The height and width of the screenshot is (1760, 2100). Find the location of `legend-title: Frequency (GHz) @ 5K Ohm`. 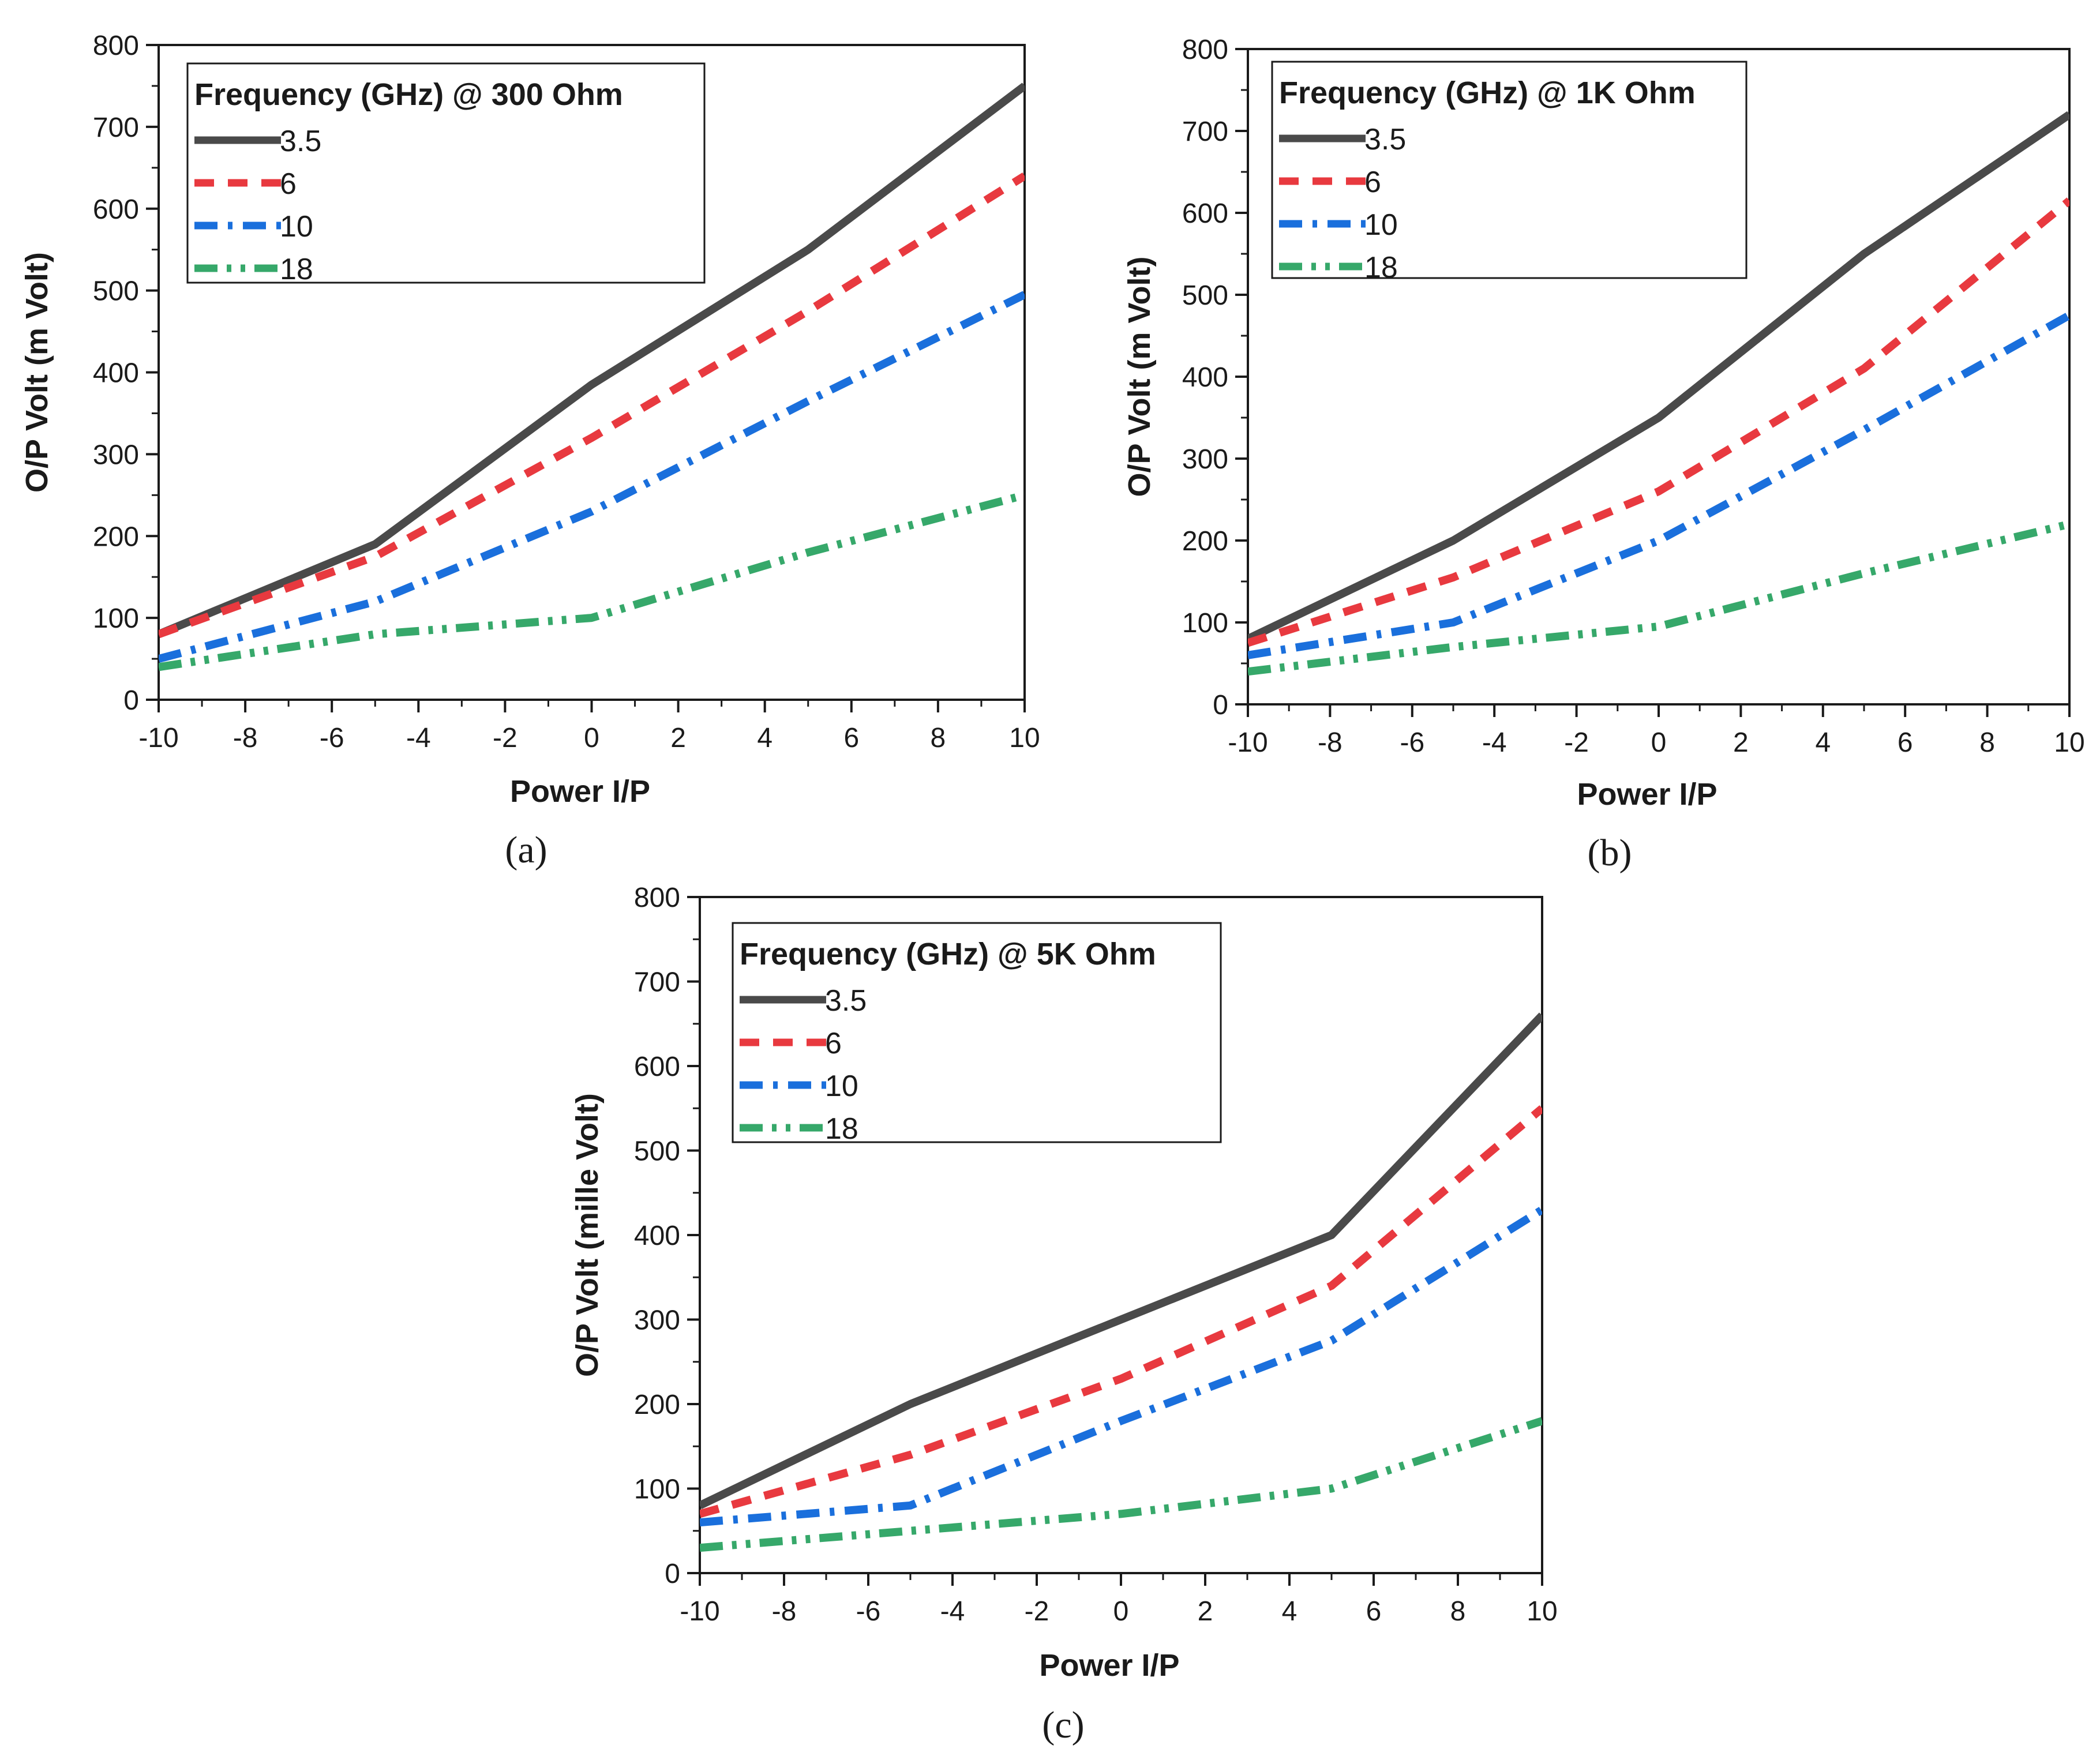

legend-title: Frequency (GHz) @ 5K Ohm is located at coordinates (948, 954).